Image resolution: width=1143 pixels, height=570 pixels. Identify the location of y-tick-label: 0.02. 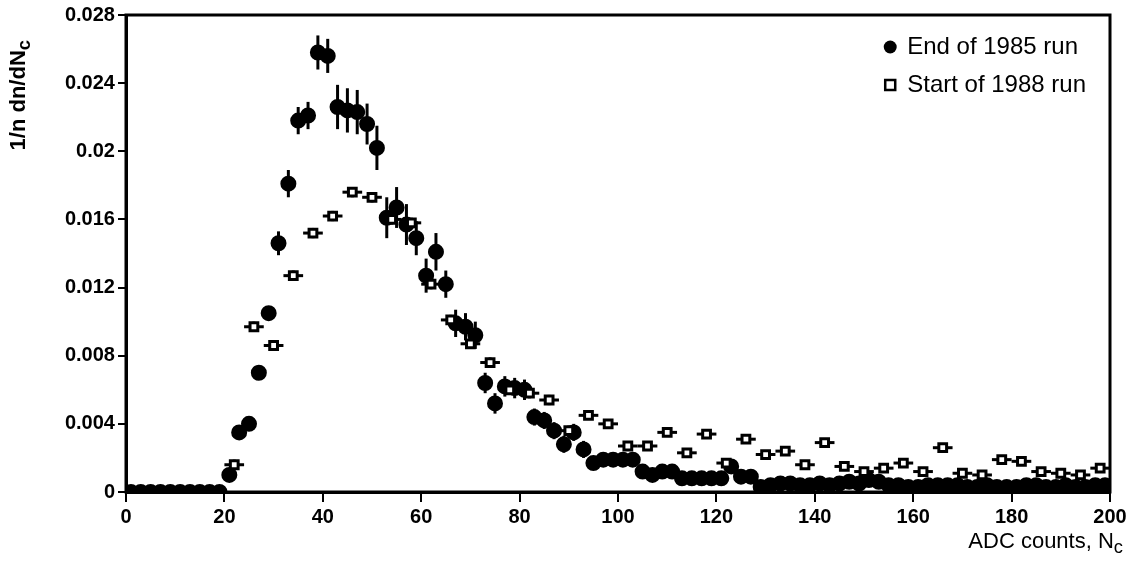
(95, 149).